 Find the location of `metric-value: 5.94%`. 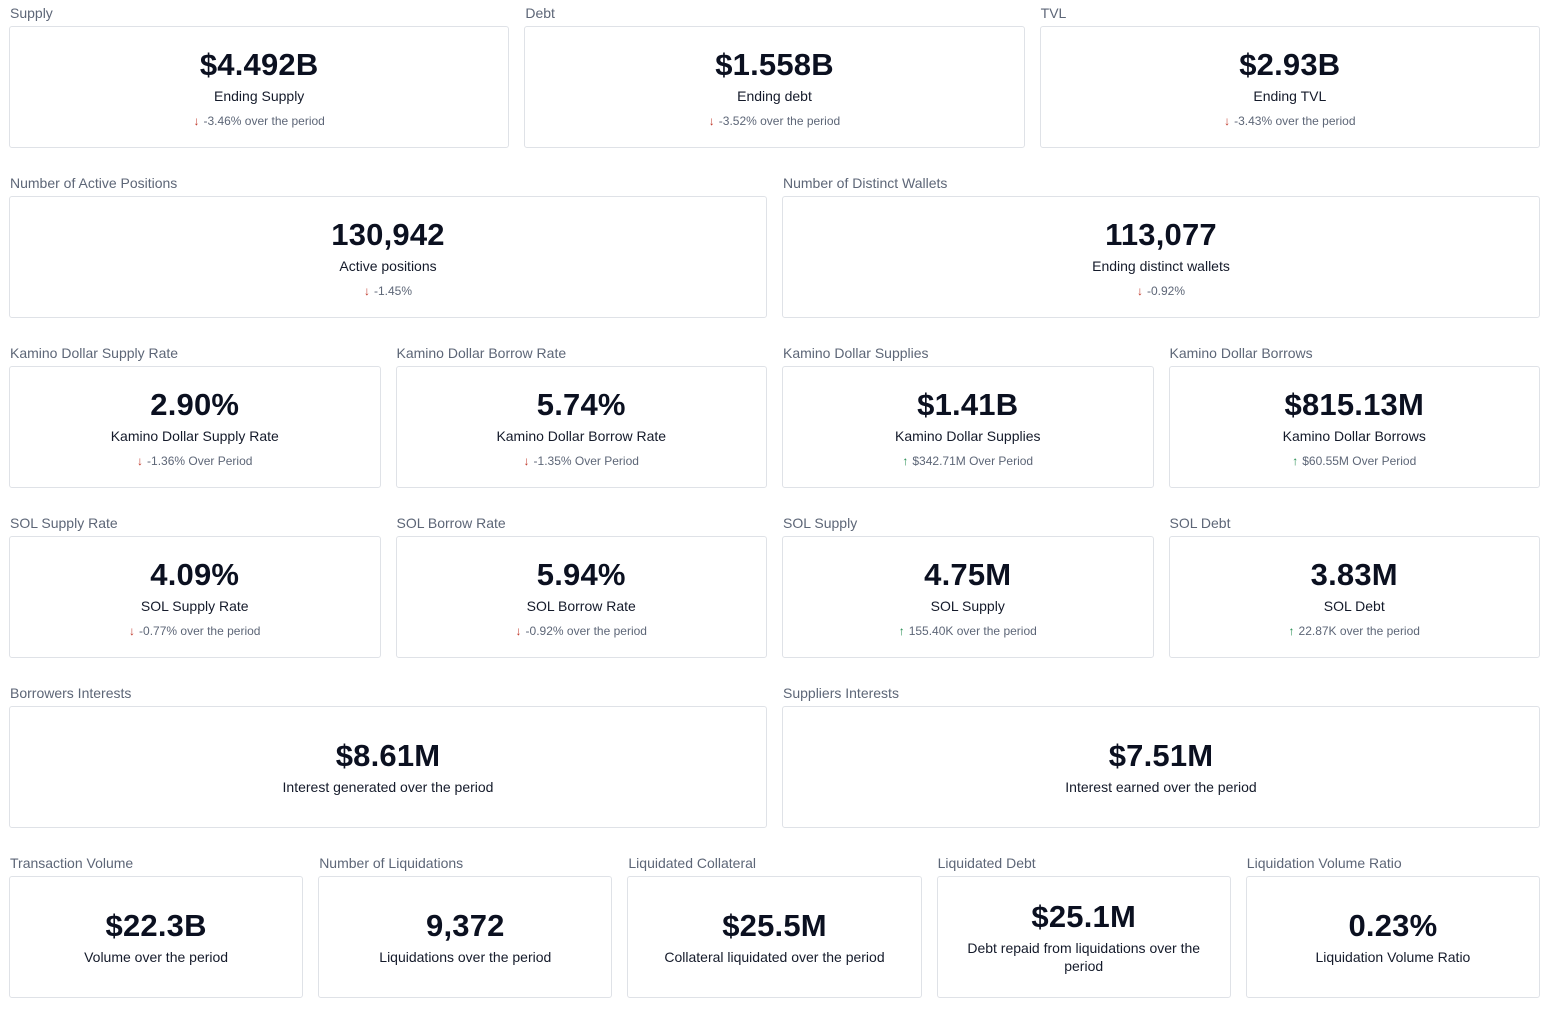

metric-value: 5.94% is located at coordinates (581, 574).